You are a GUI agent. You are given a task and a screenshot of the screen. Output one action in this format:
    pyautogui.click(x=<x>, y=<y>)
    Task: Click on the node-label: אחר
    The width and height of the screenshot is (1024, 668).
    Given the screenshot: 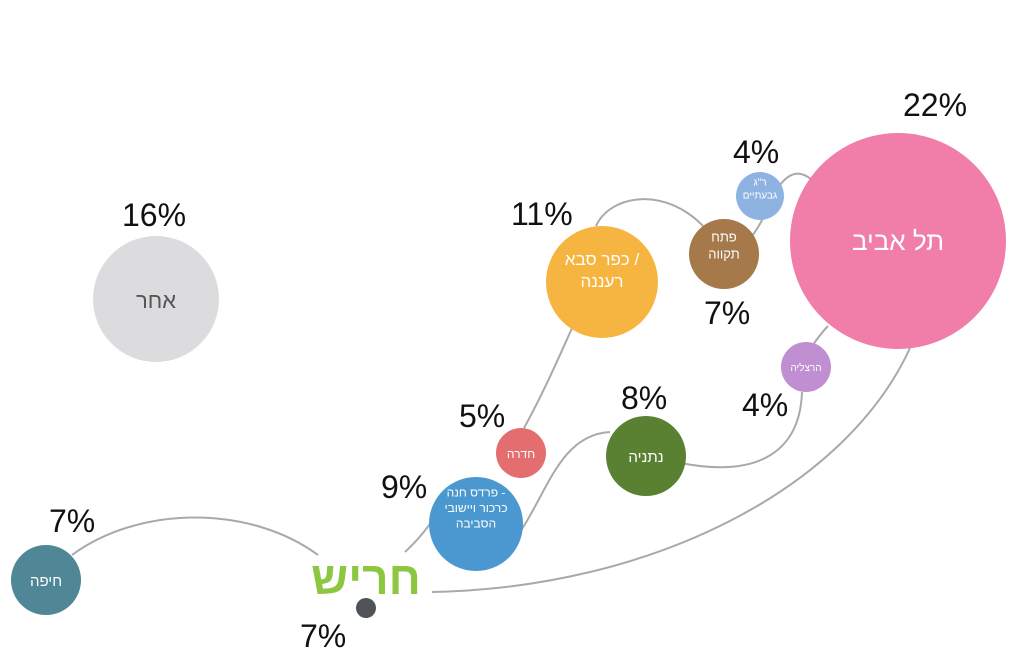 What is the action you would take?
    pyautogui.click(x=156, y=300)
    